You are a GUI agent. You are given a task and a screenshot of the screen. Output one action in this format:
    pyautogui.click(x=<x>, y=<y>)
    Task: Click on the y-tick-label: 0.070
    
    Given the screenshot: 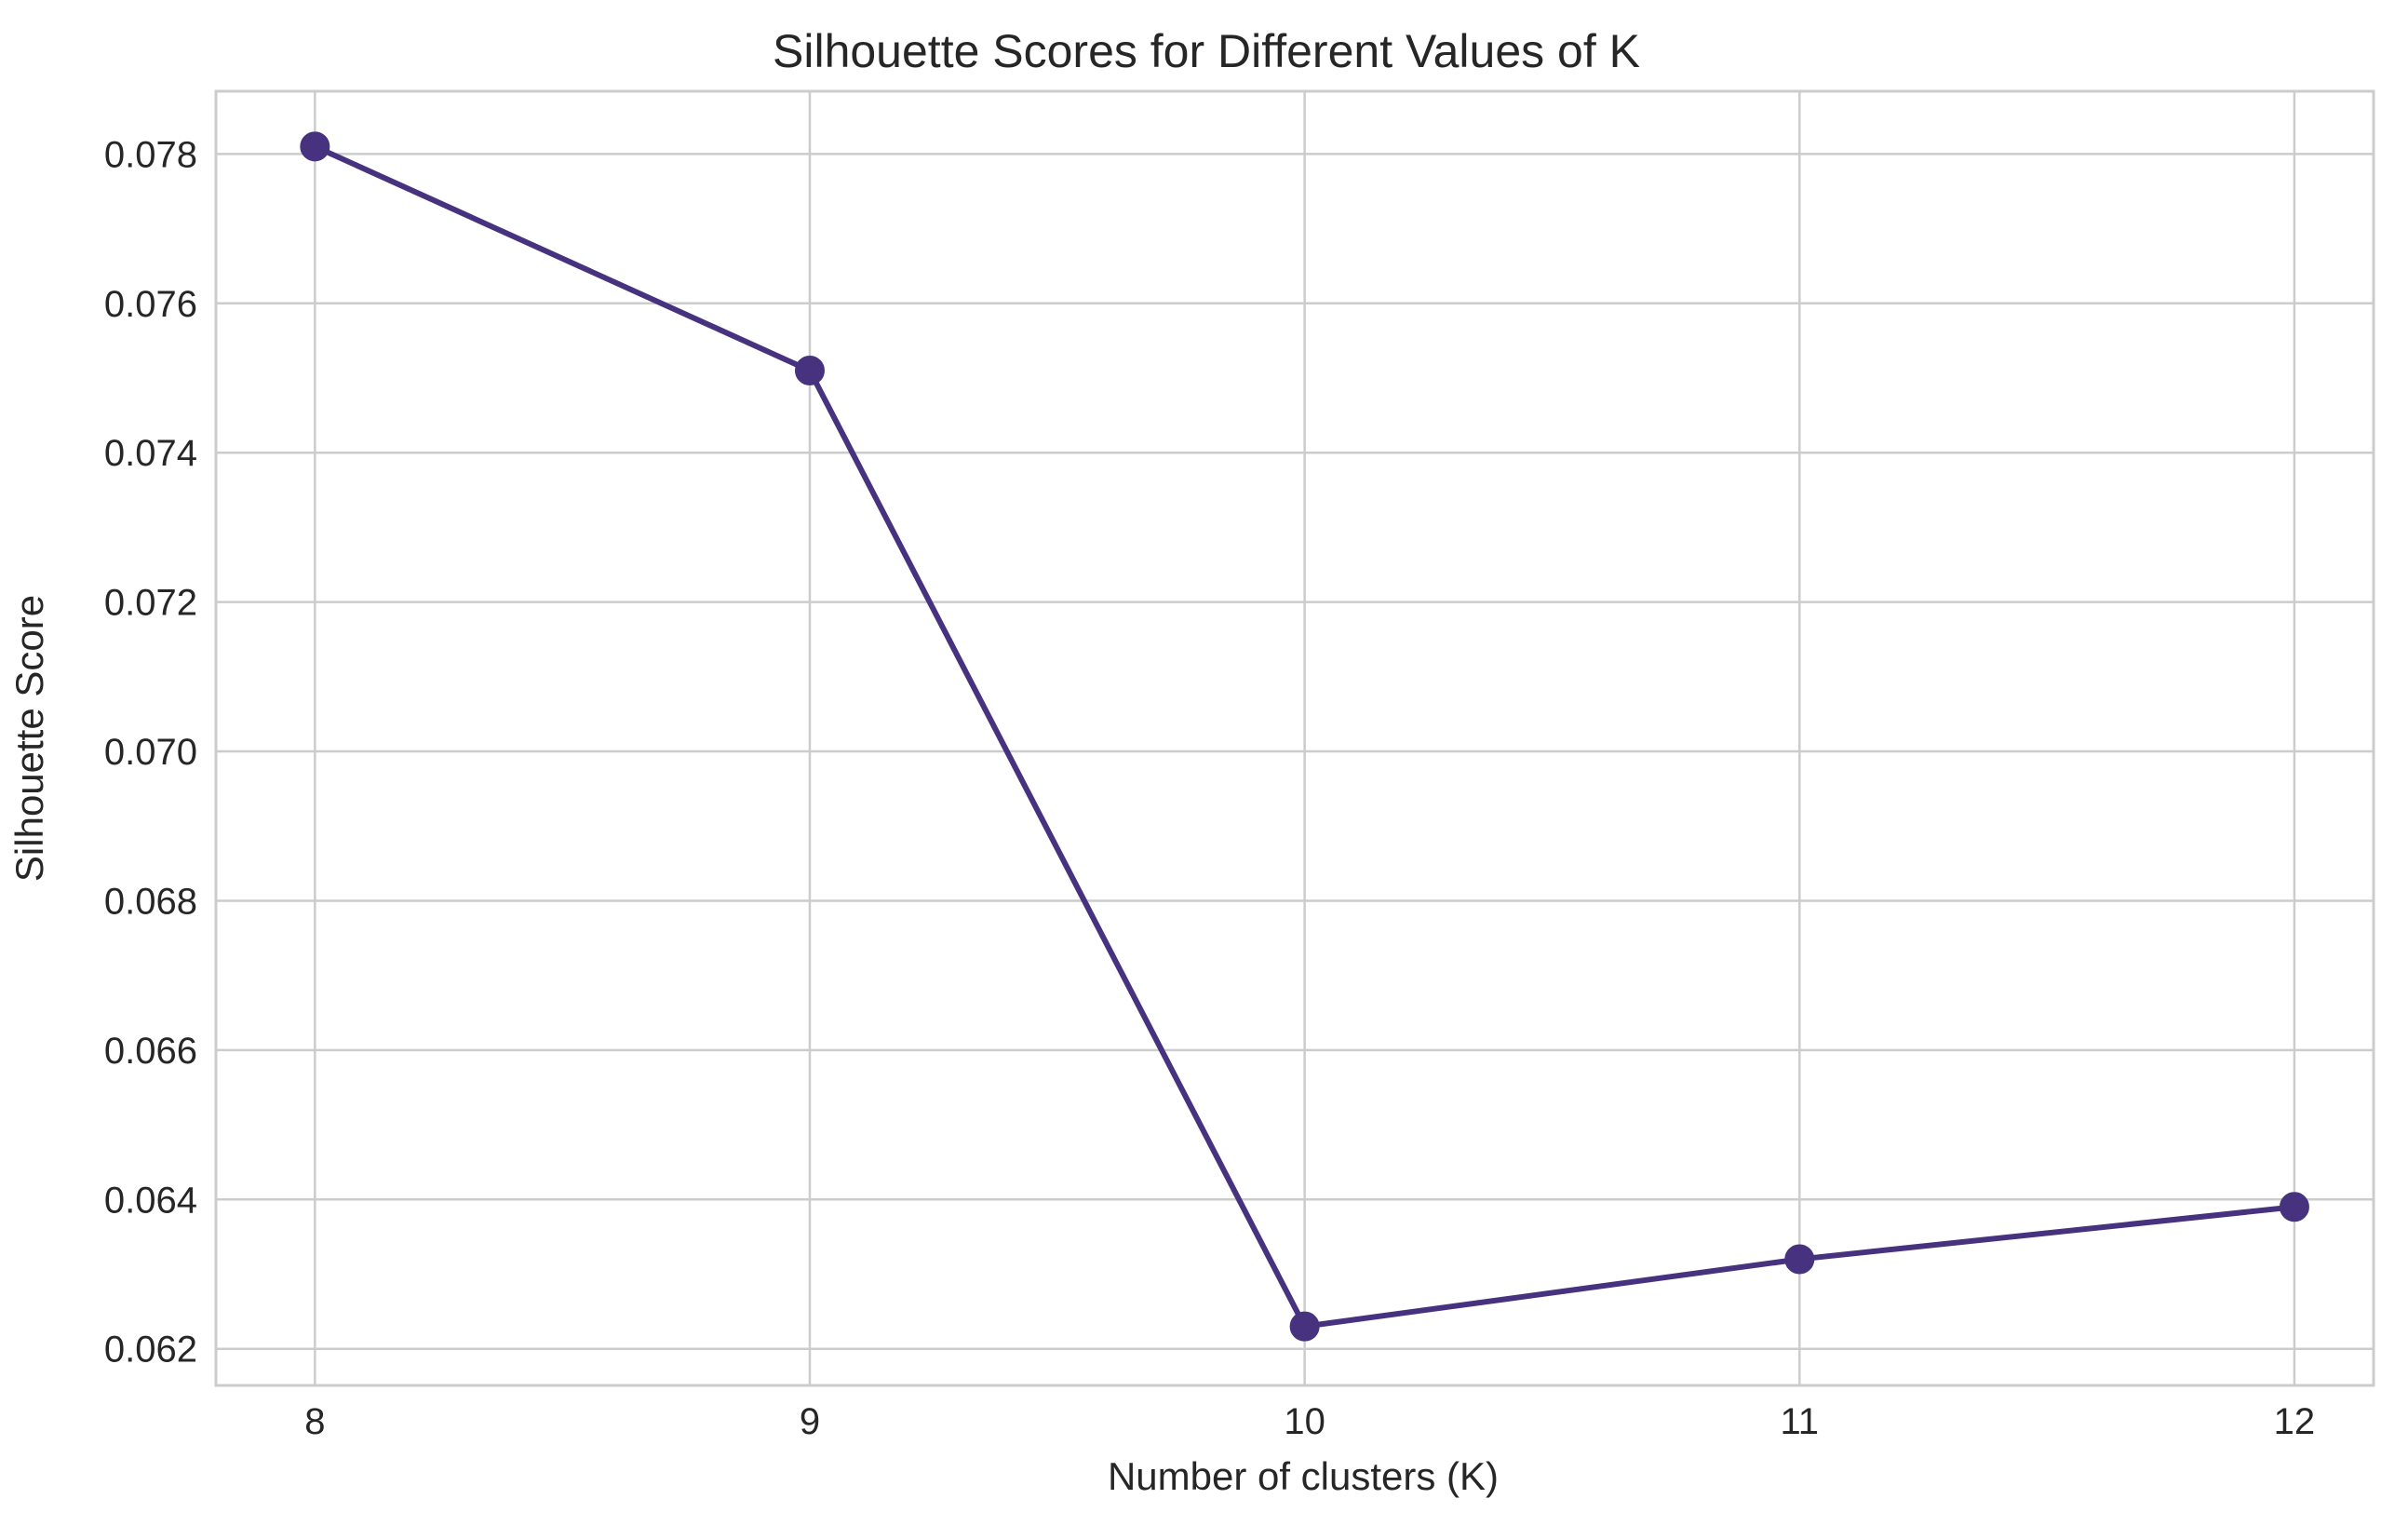 What is the action you would take?
    pyautogui.click(x=150, y=753)
    